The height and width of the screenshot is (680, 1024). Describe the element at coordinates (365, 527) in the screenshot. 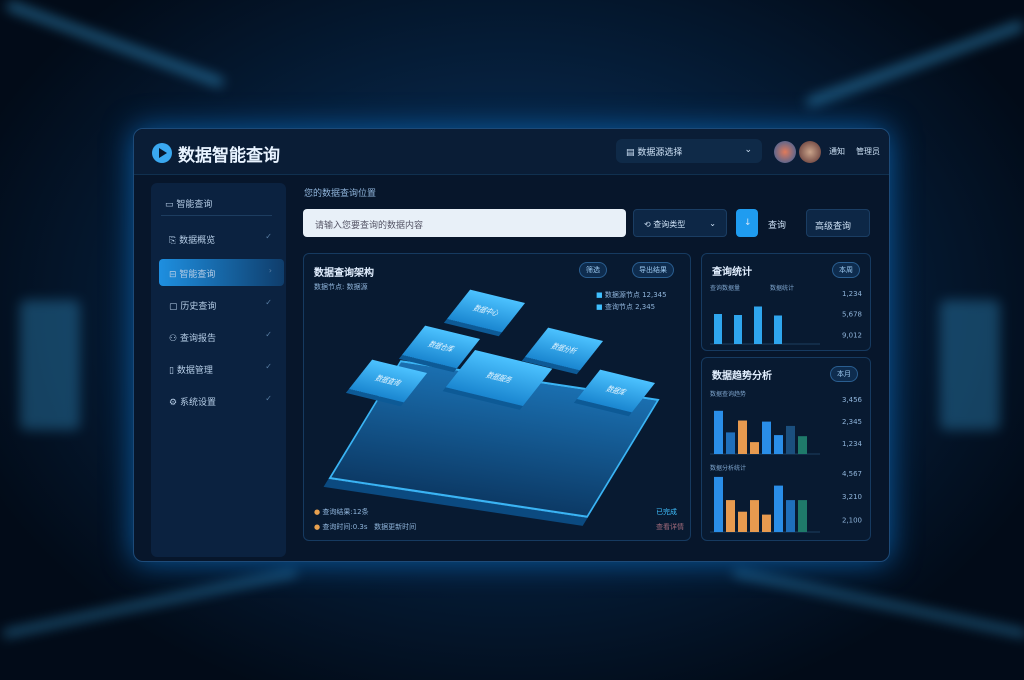

I see `footer-text: ● 查询时间:0.3s 数据更新时间` at that location.